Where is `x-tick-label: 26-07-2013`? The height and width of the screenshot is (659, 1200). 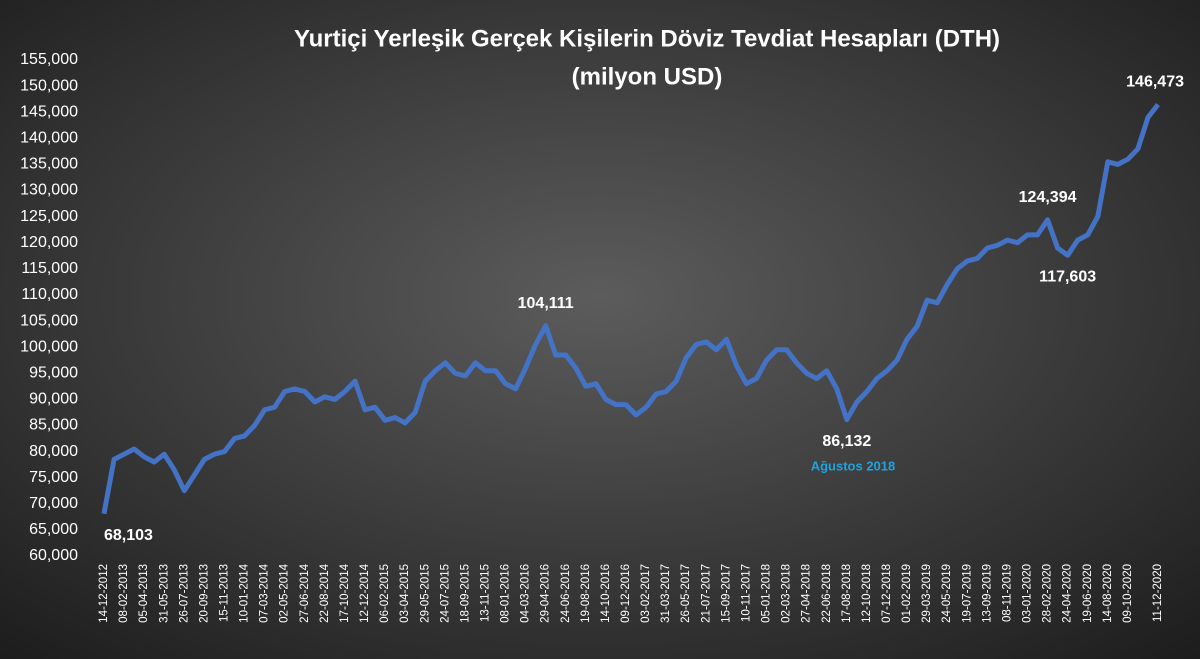
x-tick-label: 26-07-2013 is located at coordinates (184, 593).